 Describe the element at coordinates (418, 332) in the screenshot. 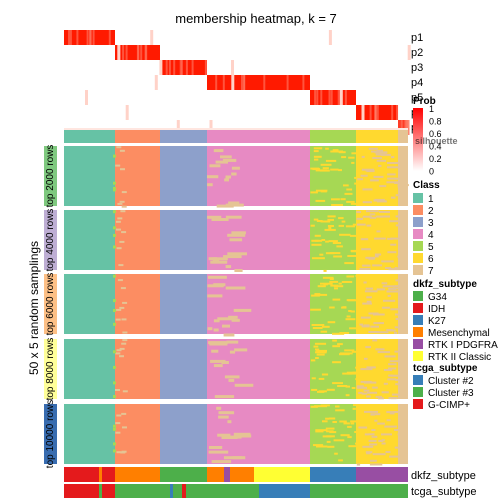

I see `dkfz-legend-swatch` at that location.